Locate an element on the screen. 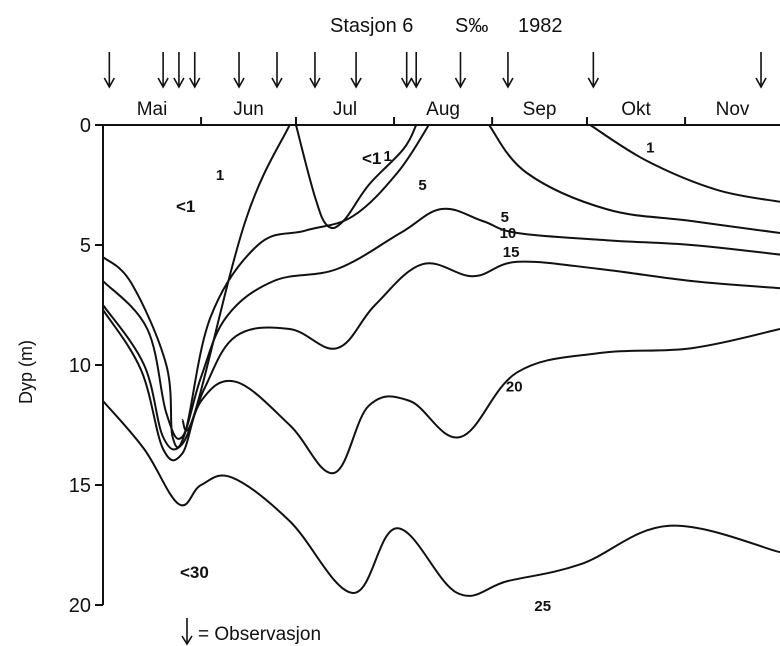 The width and height of the screenshot is (780, 646). contour-label-10: 10 is located at coordinates (508, 233).